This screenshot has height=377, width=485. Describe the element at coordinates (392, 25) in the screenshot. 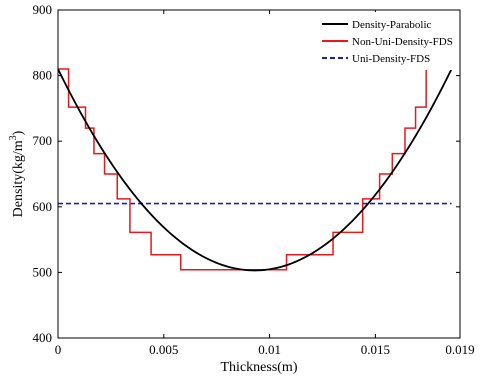

I see `legend-label-parabolic: Density-Parabolic` at that location.